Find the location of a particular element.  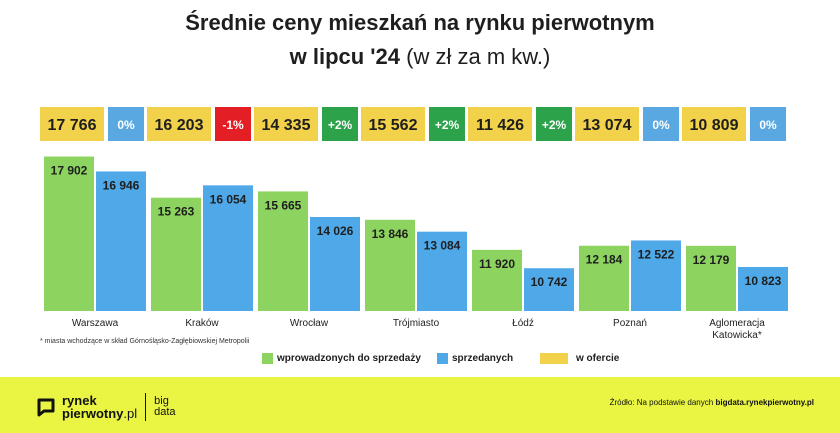

offer-price-label: 17 766 is located at coordinates (72, 125).